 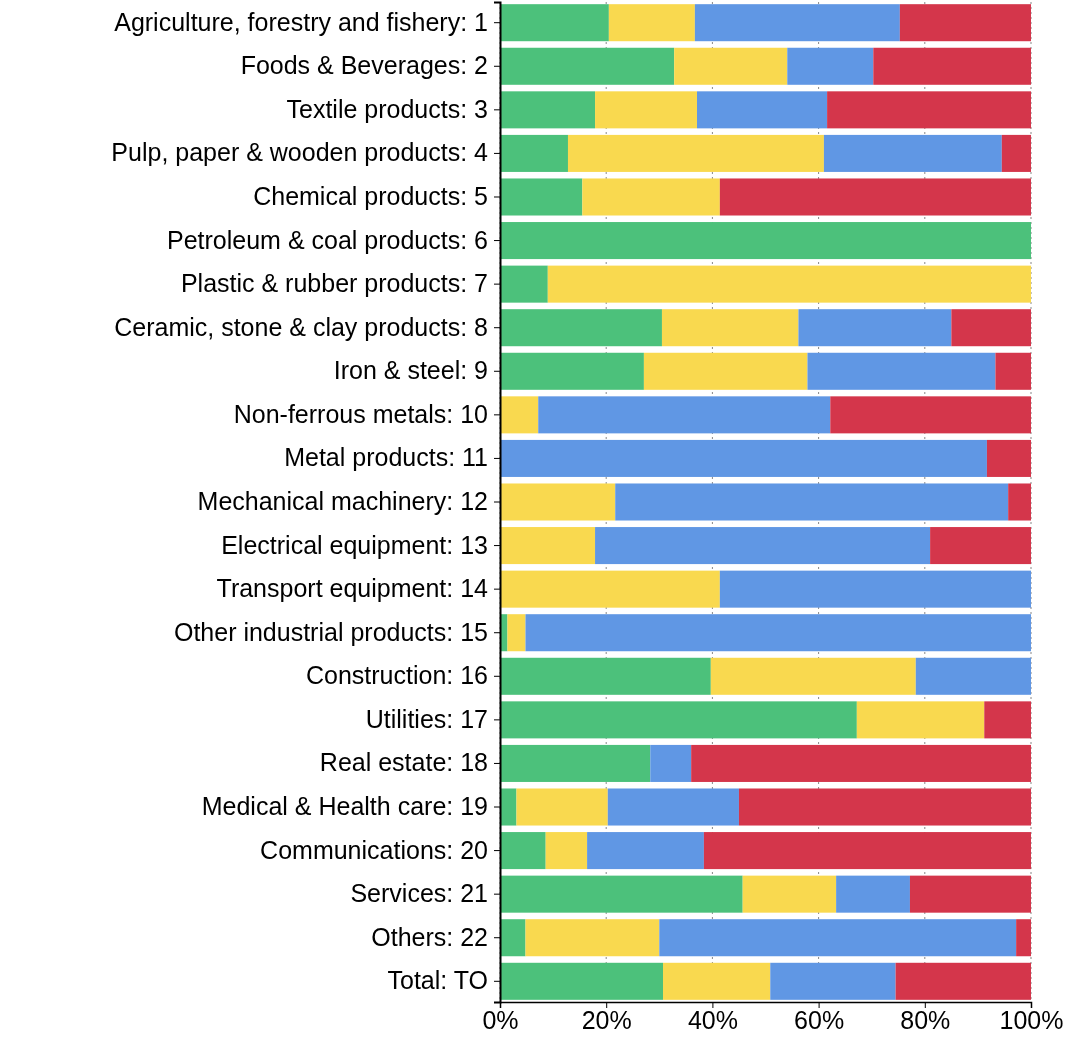 What do you see at coordinates (419, 893) in the screenshot?
I see `y-tick-label: Services: 21` at bounding box center [419, 893].